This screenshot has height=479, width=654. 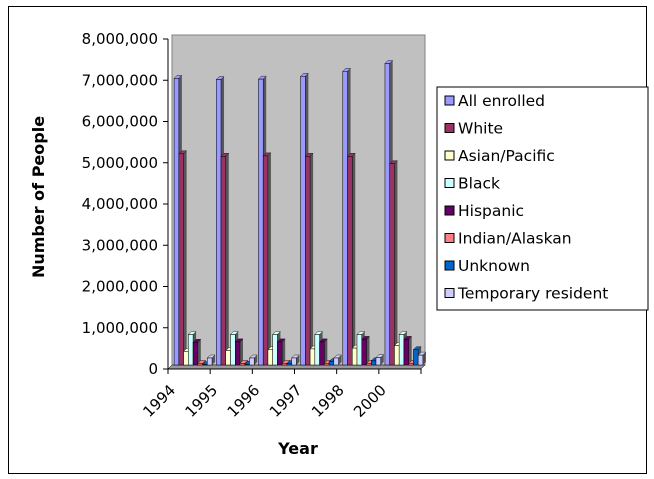 What do you see at coordinates (515, 239) in the screenshot?
I see `legend-label: Indian/Alaskan` at bounding box center [515, 239].